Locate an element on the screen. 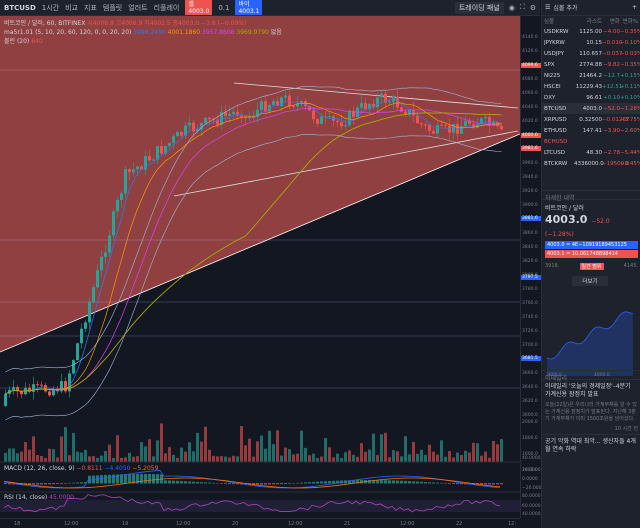 This screenshot has height=528, width=640. camera-icon: ◉ is located at coordinates (511, 7).